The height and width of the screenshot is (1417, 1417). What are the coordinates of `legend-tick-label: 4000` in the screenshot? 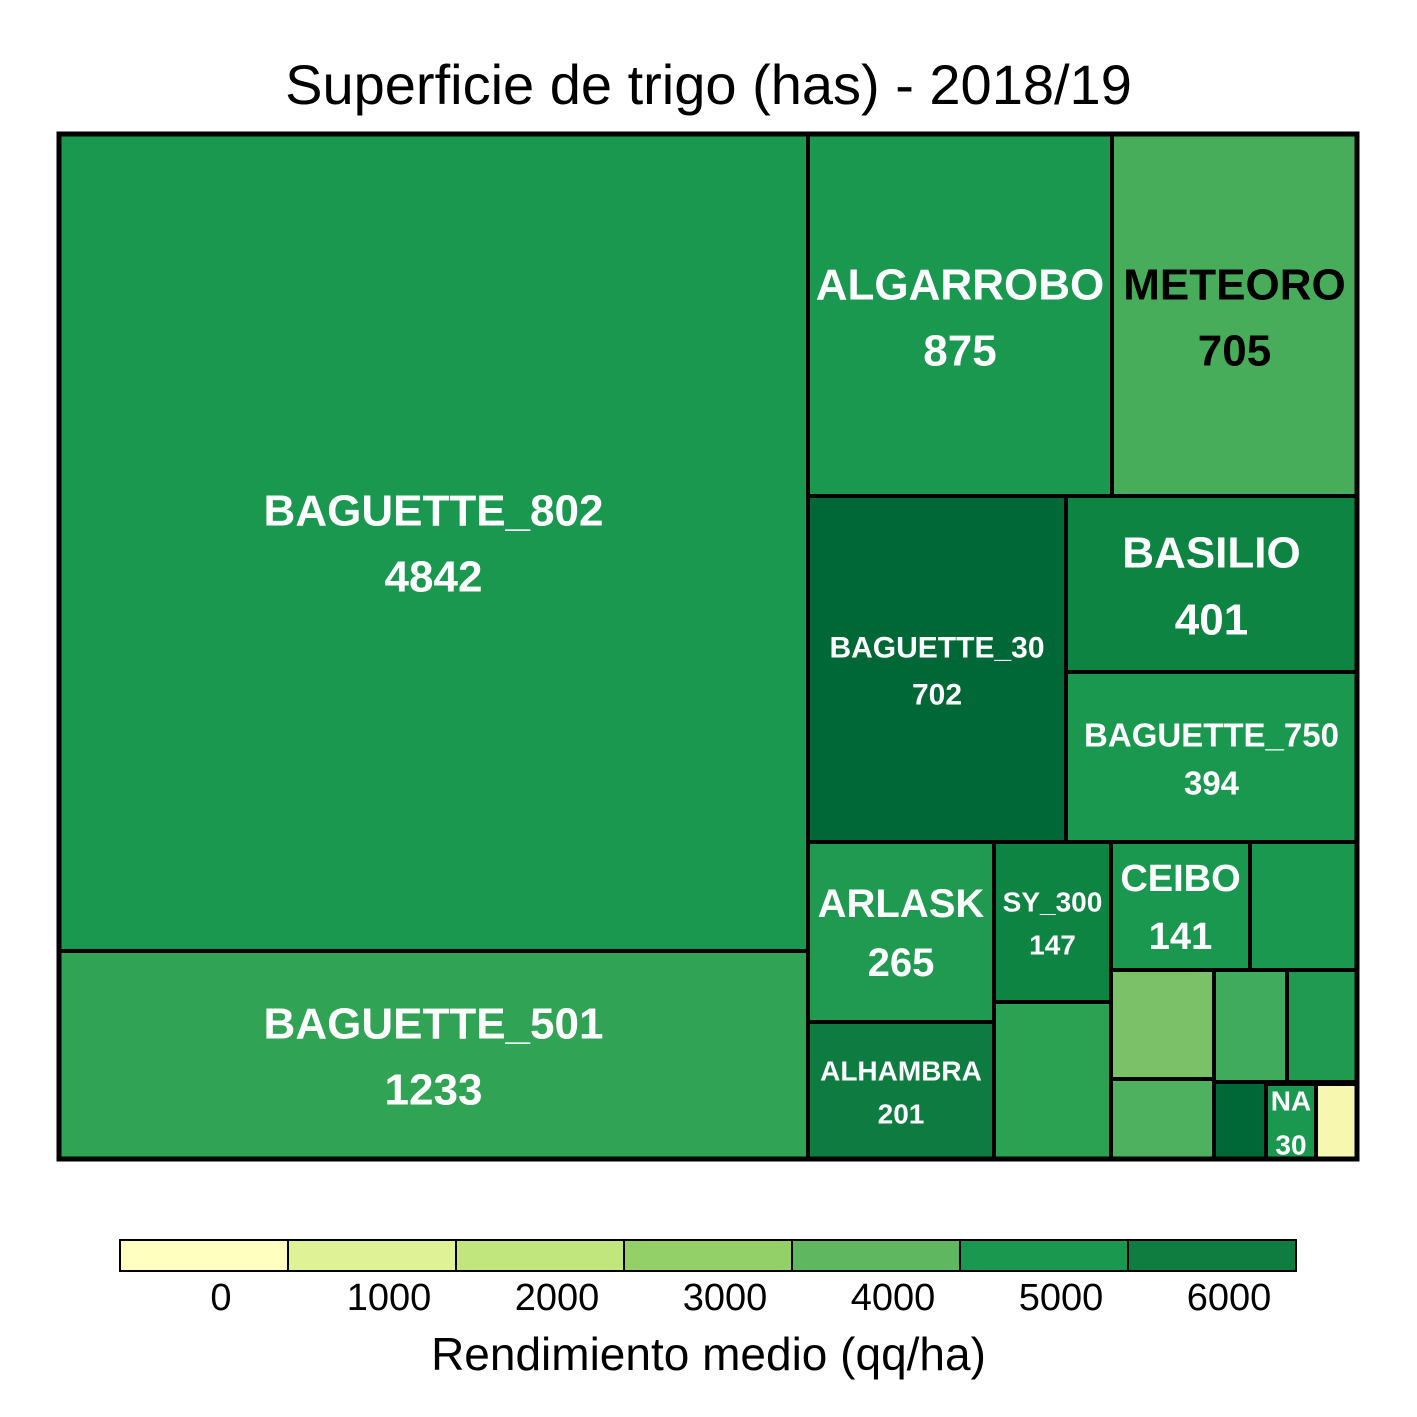 It's located at (893, 1298).